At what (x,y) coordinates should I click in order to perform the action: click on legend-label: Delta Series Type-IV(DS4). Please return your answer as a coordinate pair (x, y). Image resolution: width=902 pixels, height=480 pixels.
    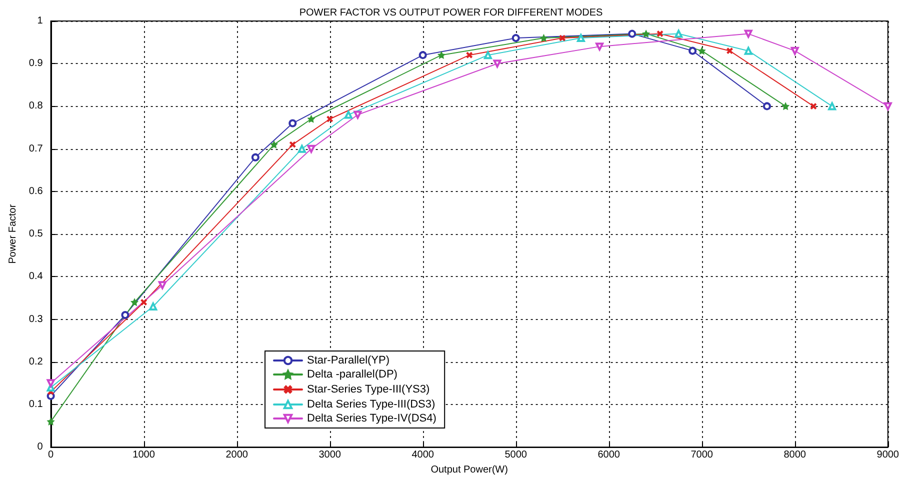
    Looking at the image, I should click on (371, 418).